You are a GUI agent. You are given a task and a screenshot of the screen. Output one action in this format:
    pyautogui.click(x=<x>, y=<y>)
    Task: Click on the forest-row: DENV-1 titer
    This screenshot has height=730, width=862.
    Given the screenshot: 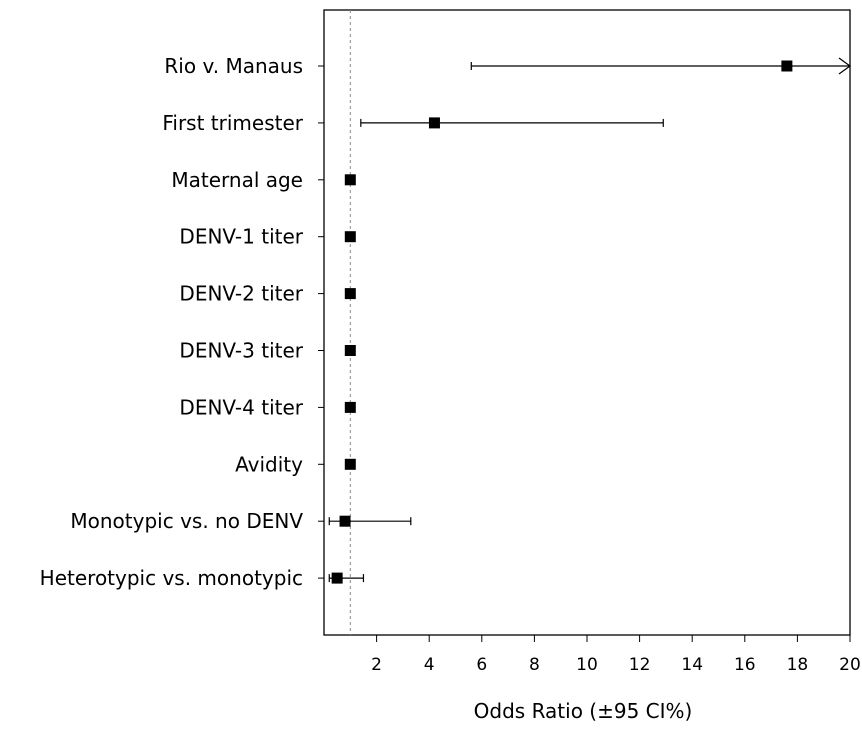 What is the action you would take?
    pyautogui.click(x=267, y=237)
    